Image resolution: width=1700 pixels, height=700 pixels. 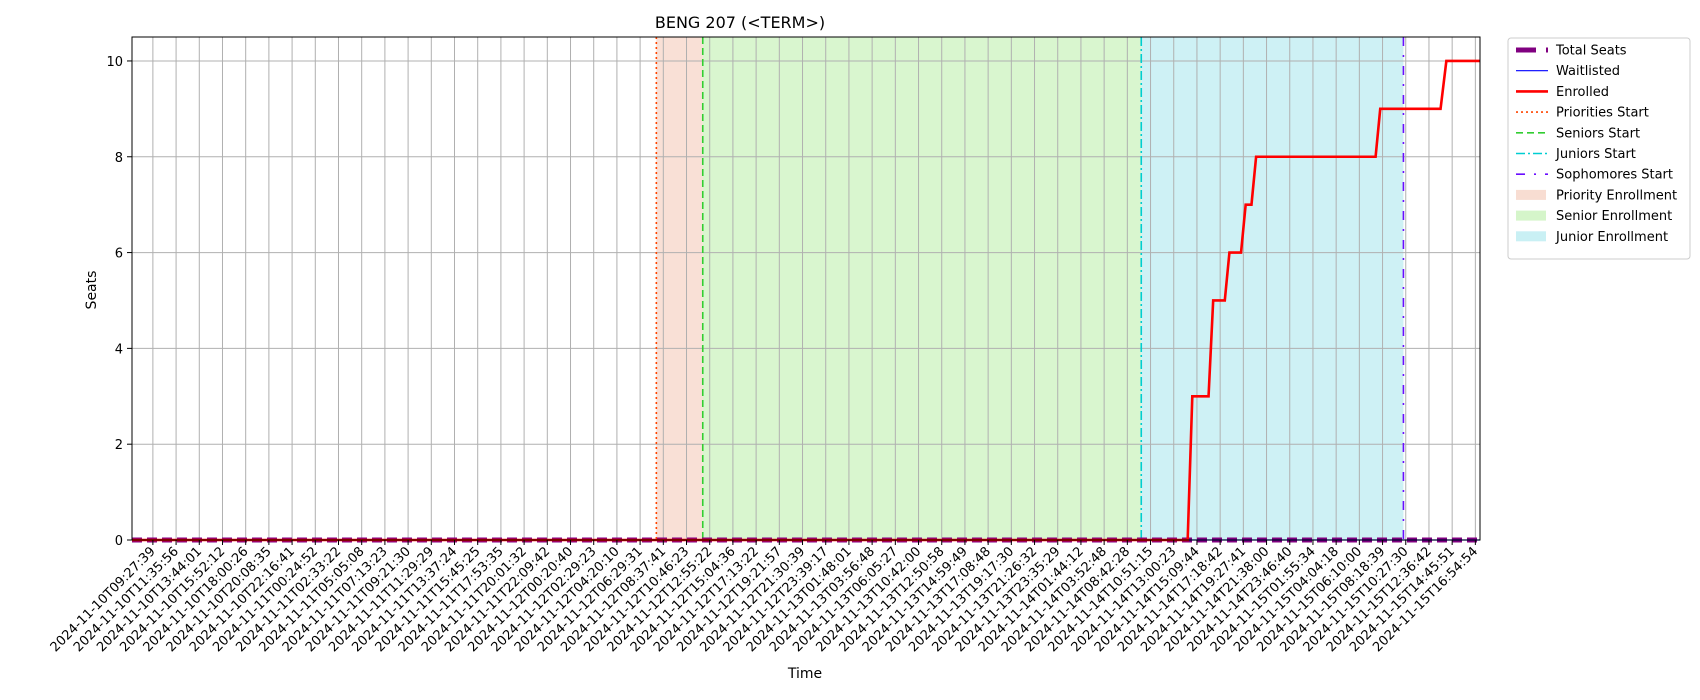 What do you see at coordinates (1531, 236) in the screenshot?
I see `legend-swatch-junior-enrollment` at bounding box center [1531, 236].